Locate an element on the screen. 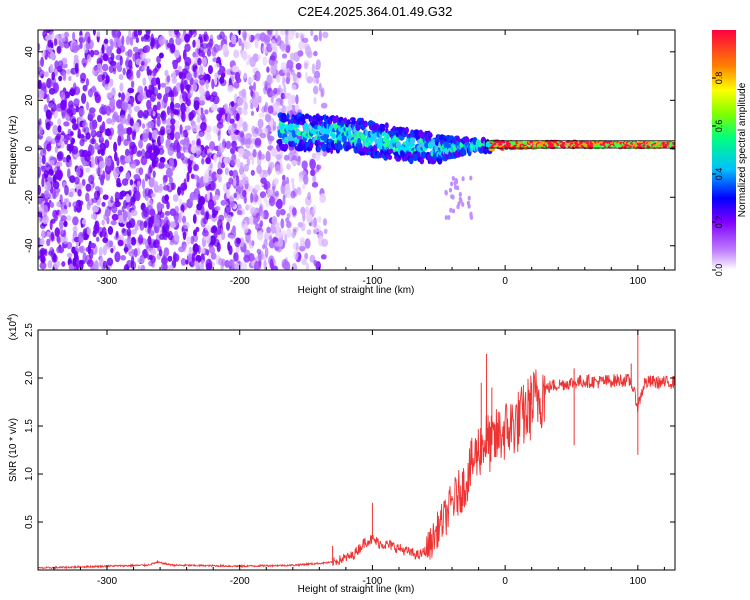 The image size is (750, 600). colorbar-tick-label: 0.2 is located at coordinates (719, 222).